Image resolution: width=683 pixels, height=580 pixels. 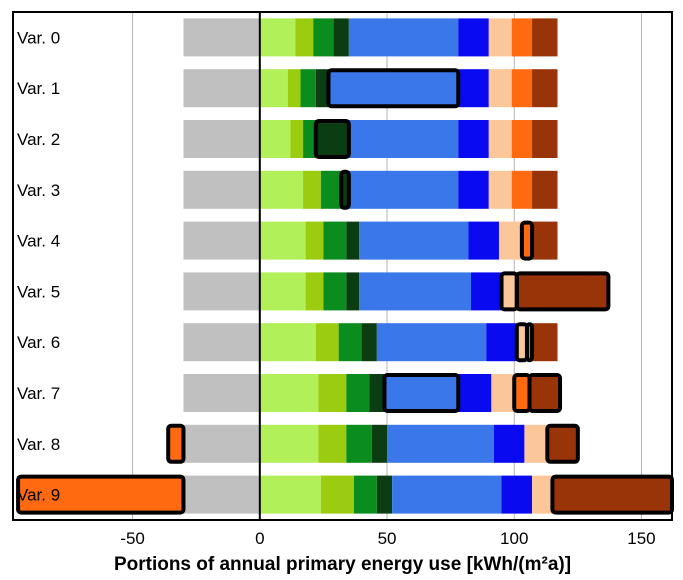 What do you see at coordinates (38, 88) in the screenshot?
I see `category-label: Var. 1` at bounding box center [38, 88].